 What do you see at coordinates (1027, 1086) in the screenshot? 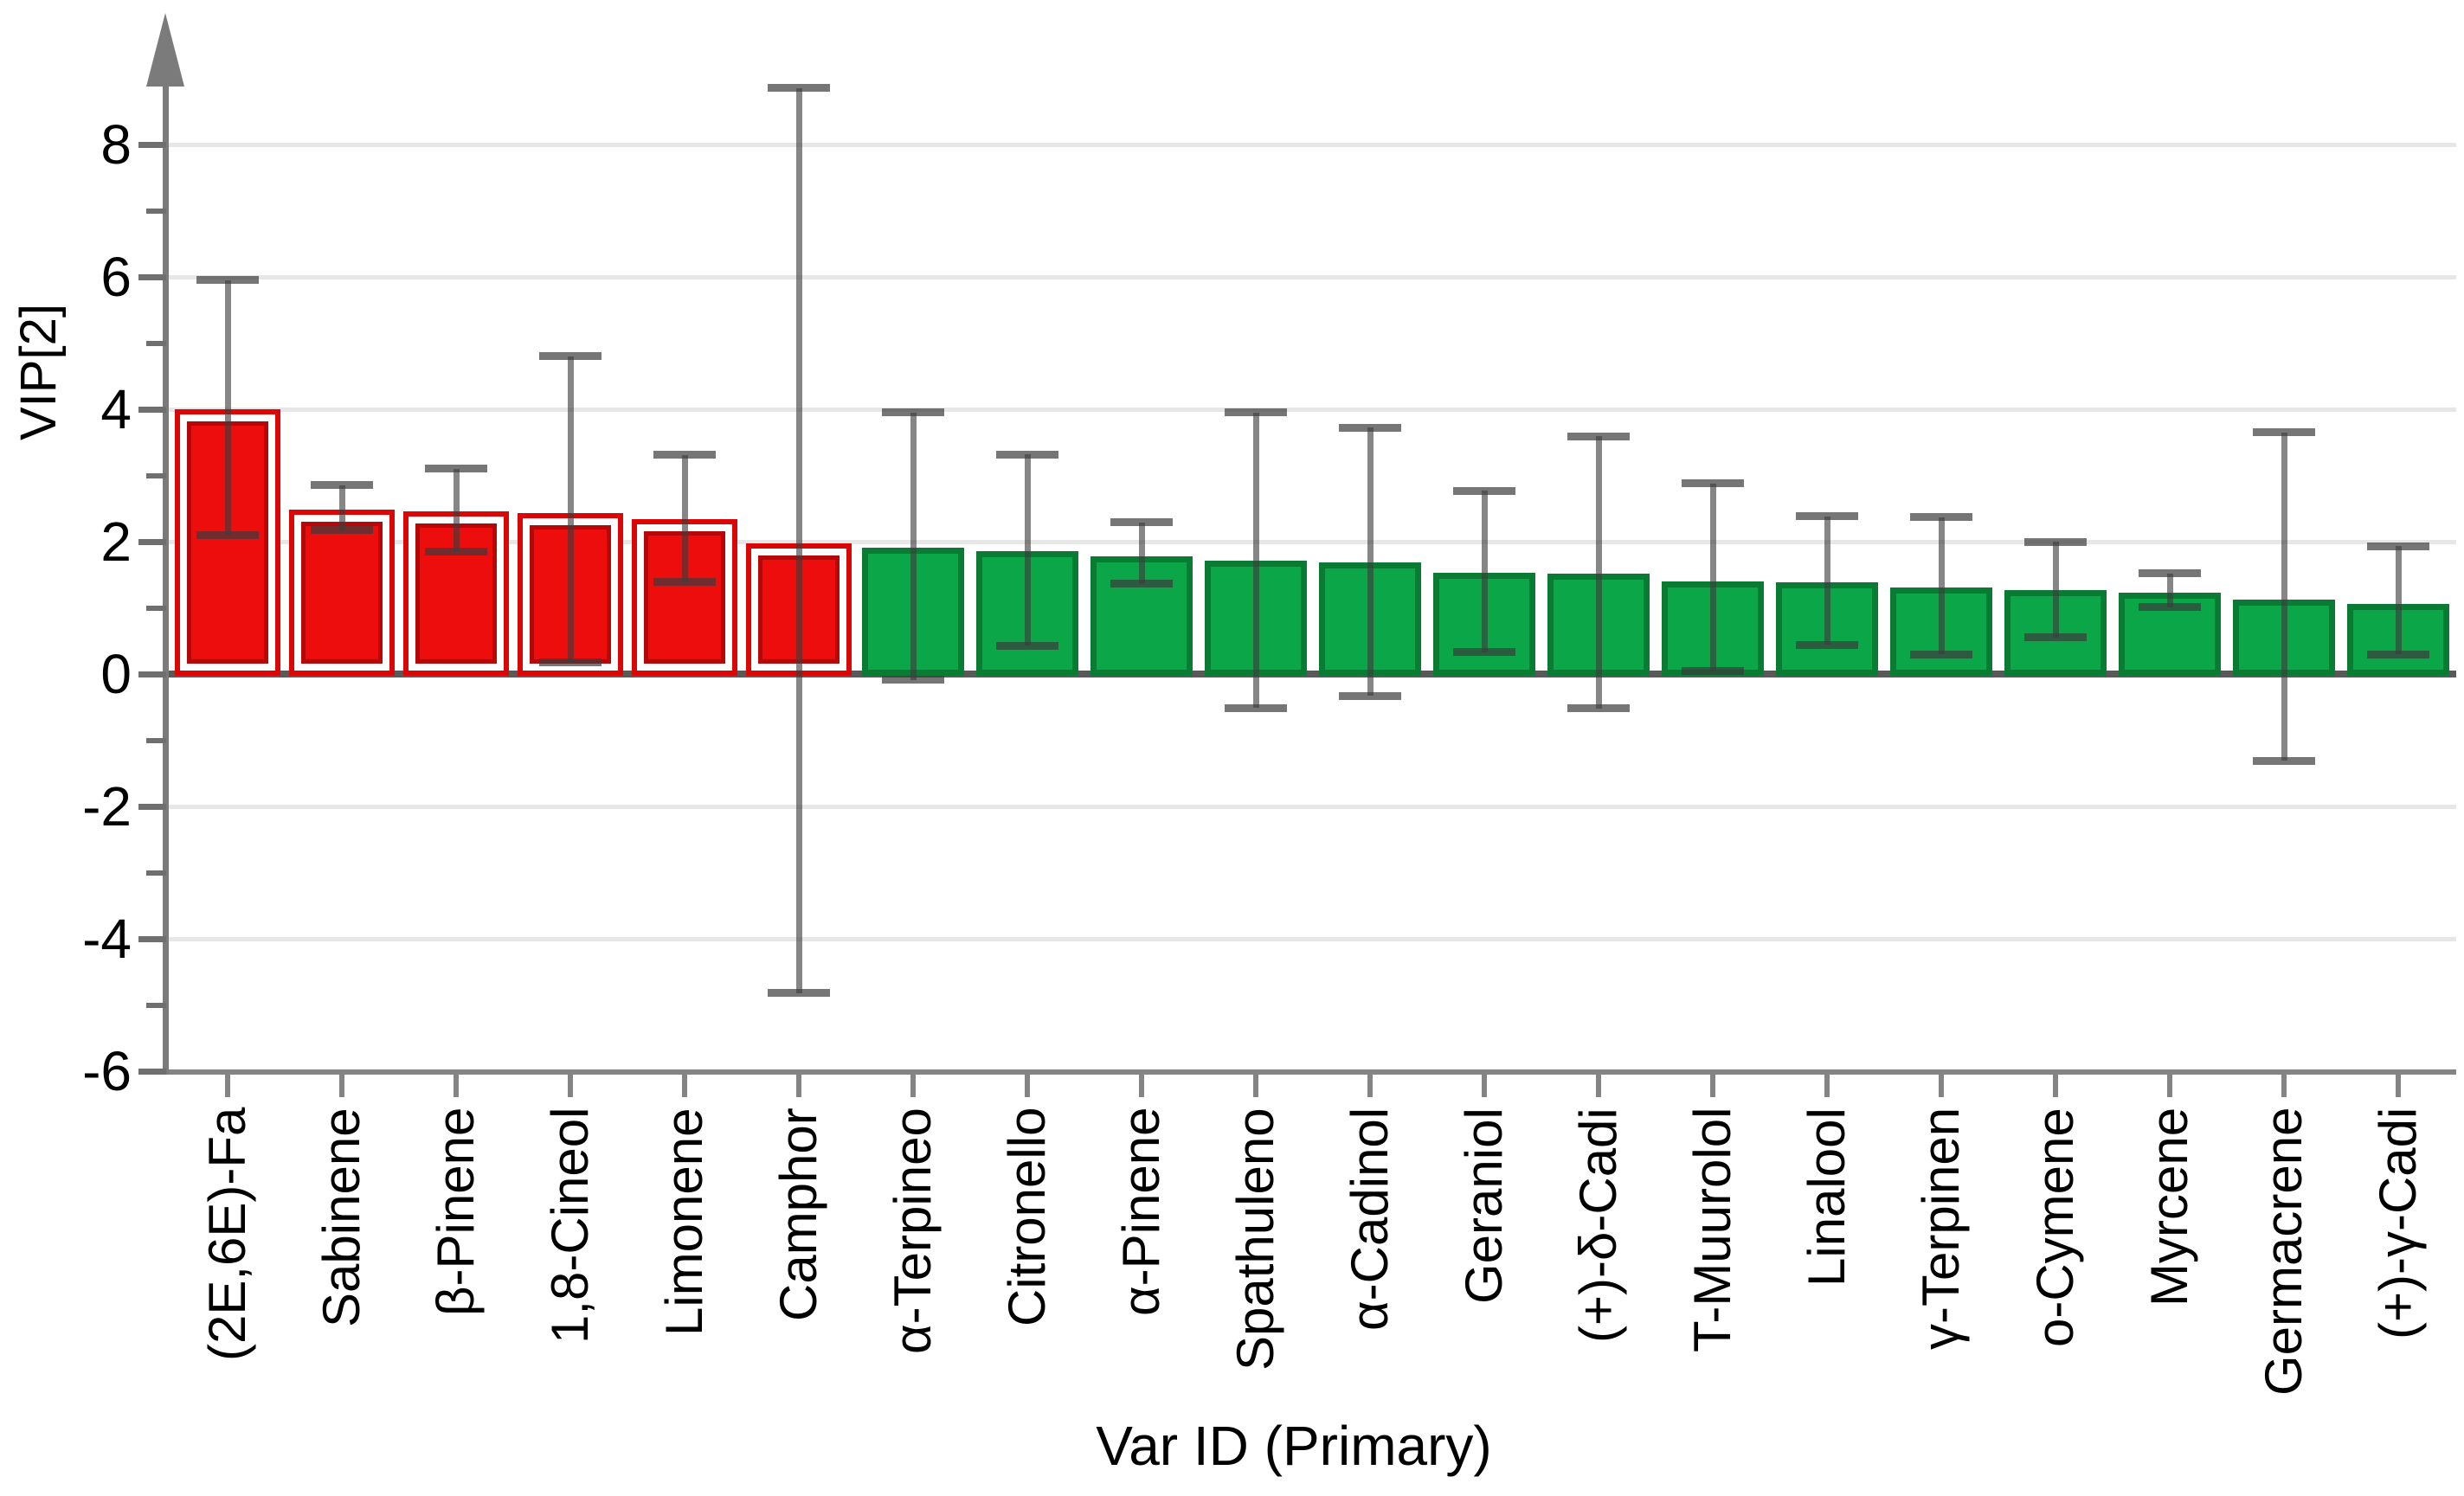
I see `x-tick-Citronello` at bounding box center [1027, 1086].